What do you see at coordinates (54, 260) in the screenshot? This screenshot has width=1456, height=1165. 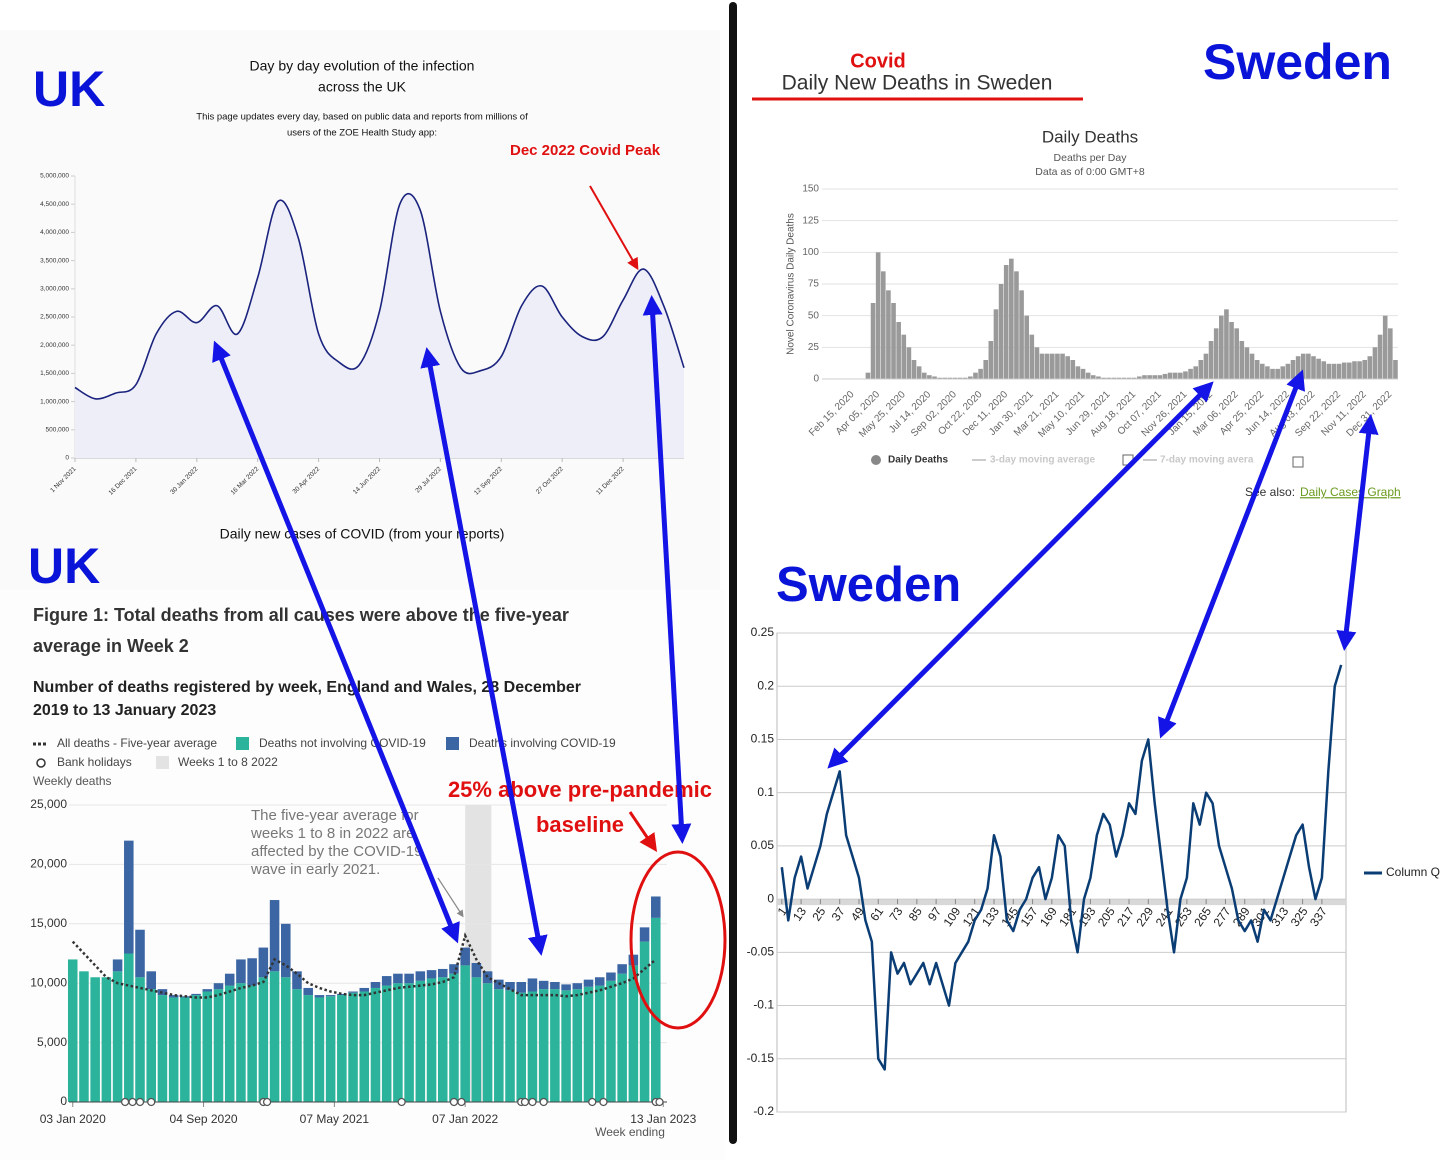 I see `y-tick-label: 3,500,000` at bounding box center [54, 260].